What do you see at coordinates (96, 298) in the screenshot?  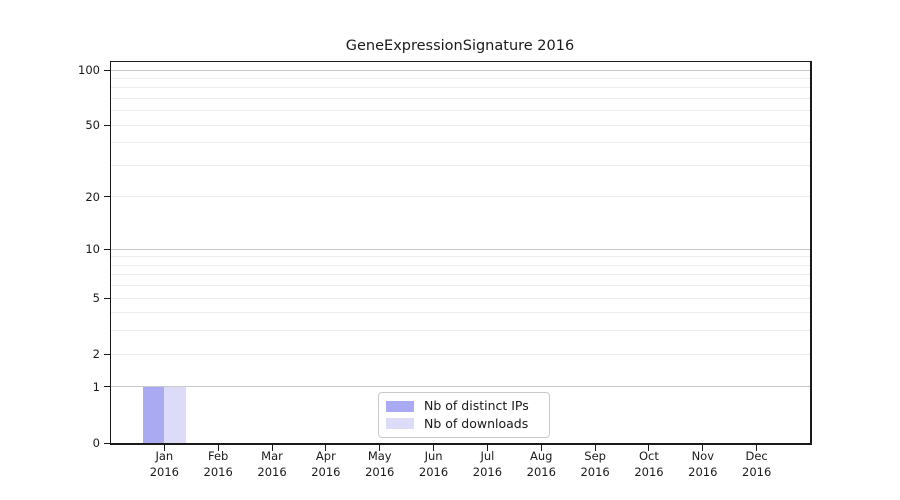 I see `y-tick-label: 5` at bounding box center [96, 298].